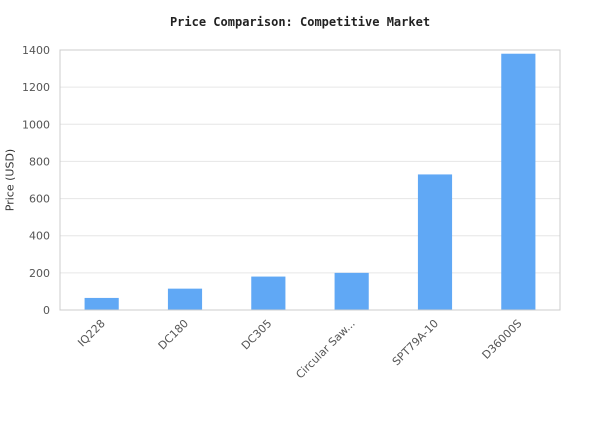 This screenshot has height=424, width=600. I want to click on x-tick-label: DC305, so click(256, 334).